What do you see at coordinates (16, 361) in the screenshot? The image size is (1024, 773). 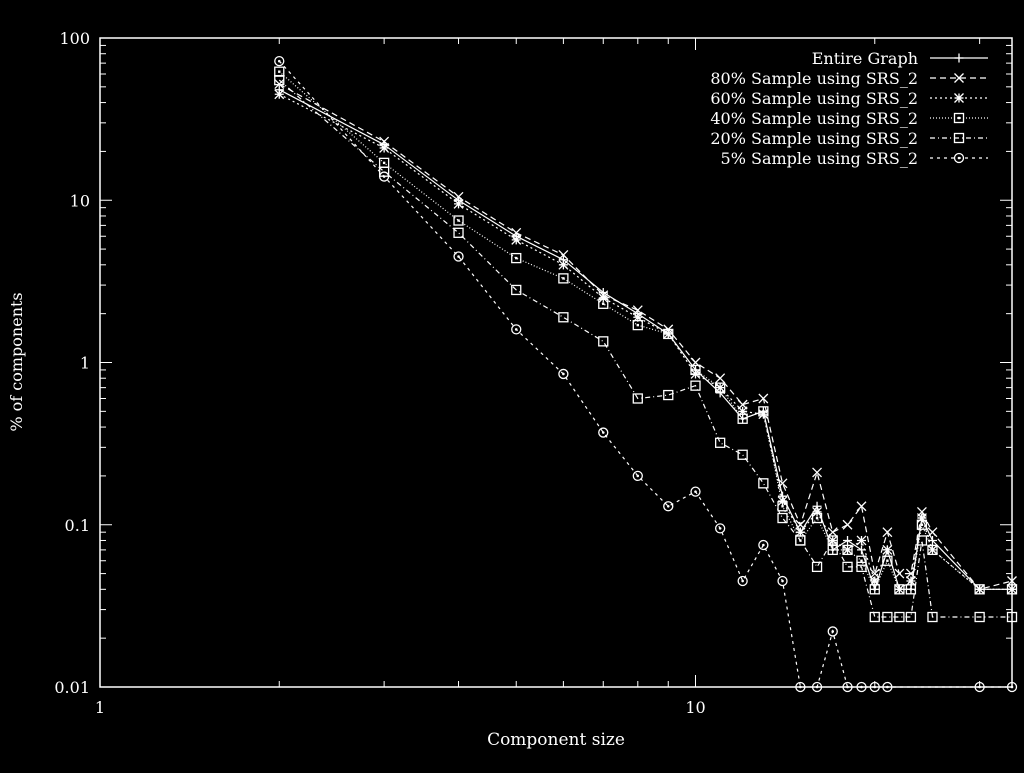 I see `y-axis-label: % of components` at bounding box center [16, 361].